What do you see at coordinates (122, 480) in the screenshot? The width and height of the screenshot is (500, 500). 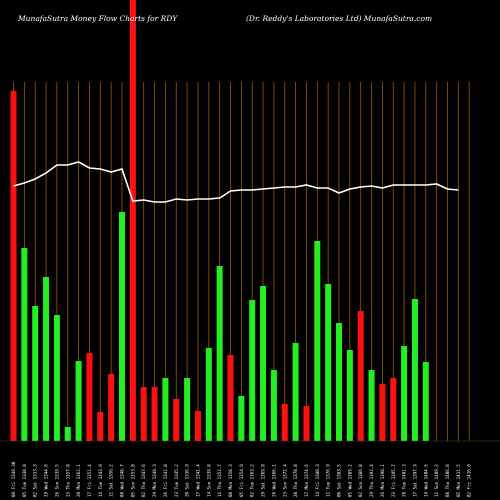 I see `x-tick-label: 08 Wed 1348.7` at bounding box center [122, 480].